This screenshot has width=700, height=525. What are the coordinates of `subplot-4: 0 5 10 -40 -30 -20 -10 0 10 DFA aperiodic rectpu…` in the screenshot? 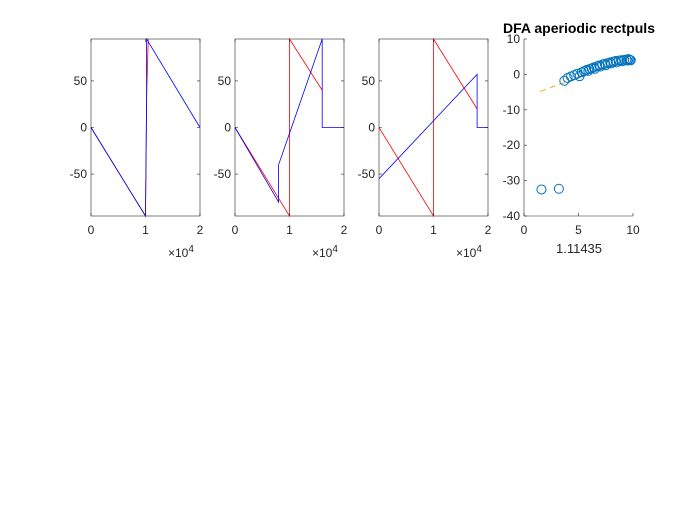 It's located at (579, 138).